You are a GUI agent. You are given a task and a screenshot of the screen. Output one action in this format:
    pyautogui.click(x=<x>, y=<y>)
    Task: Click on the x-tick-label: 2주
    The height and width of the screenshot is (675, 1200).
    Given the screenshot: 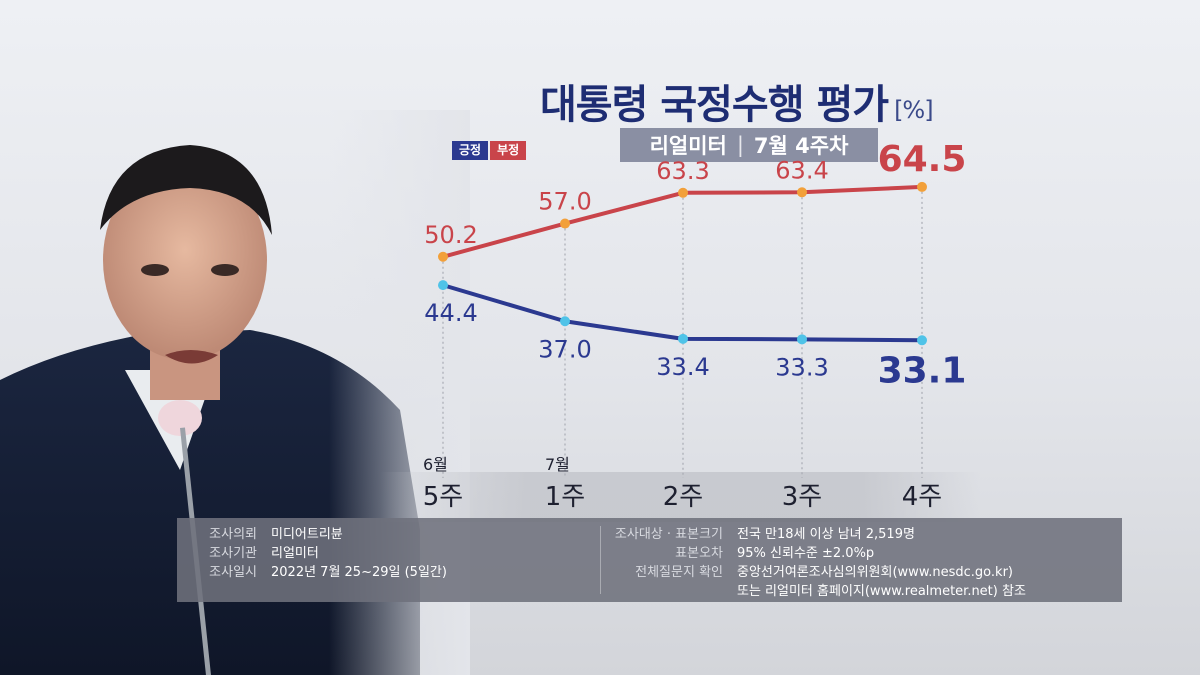 What is the action you would take?
    pyautogui.click(x=683, y=497)
    